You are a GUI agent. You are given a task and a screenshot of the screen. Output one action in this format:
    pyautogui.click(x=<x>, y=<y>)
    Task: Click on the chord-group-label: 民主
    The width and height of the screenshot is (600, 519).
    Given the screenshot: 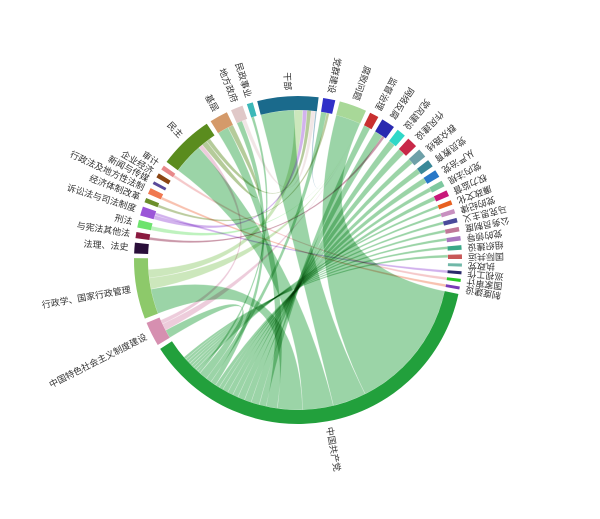 What is the action you would take?
    pyautogui.click(x=175, y=129)
    